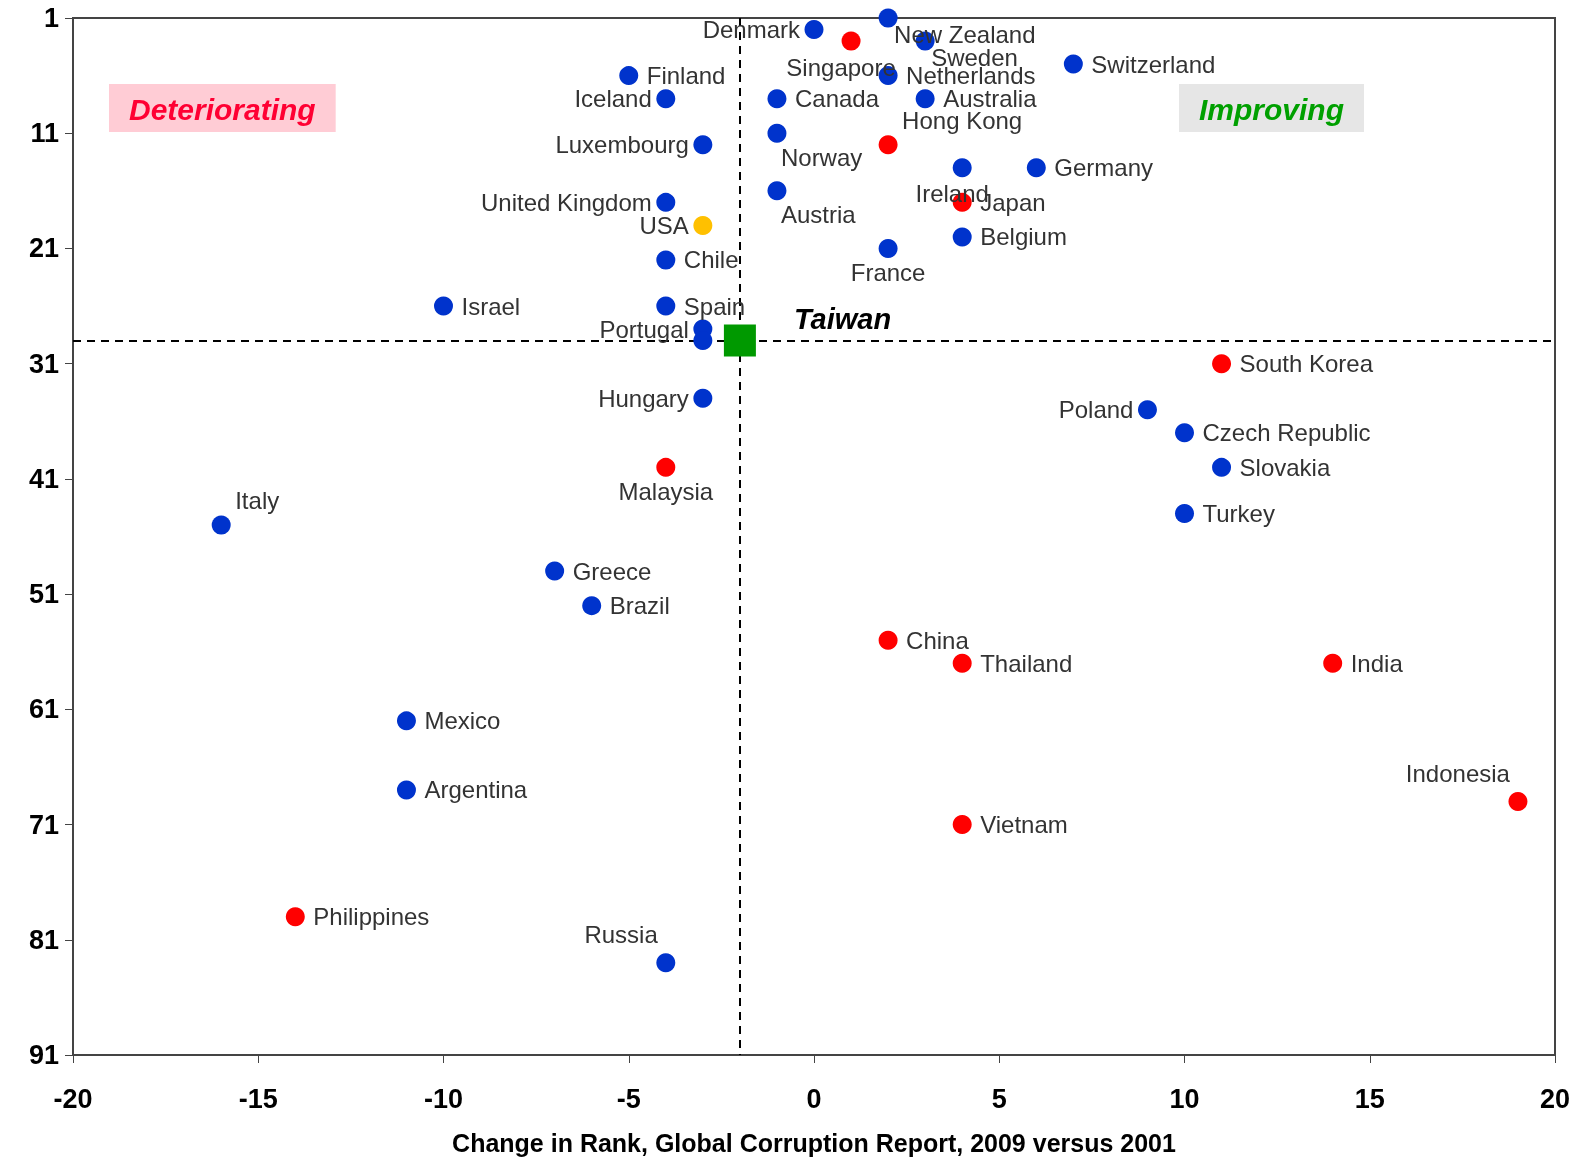 This screenshot has height=1167, width=1594. Describe the element at coordinates (258, 1098) in the screenshot. I see `x-tick-label: -15` at that location.